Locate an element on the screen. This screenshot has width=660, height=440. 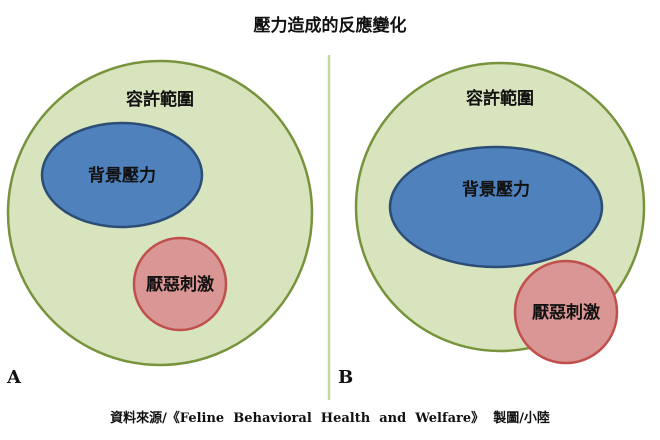
background-stress-label-b: 背景壓力 is located at coordinates (496, 189).